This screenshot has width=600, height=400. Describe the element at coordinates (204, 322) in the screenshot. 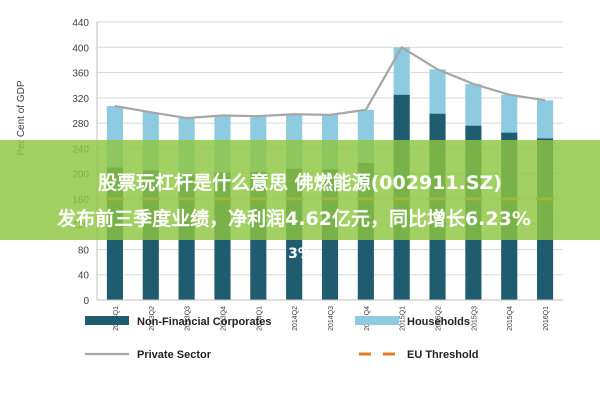

I see `legend-label: Non-Financial Corporates` at that location.